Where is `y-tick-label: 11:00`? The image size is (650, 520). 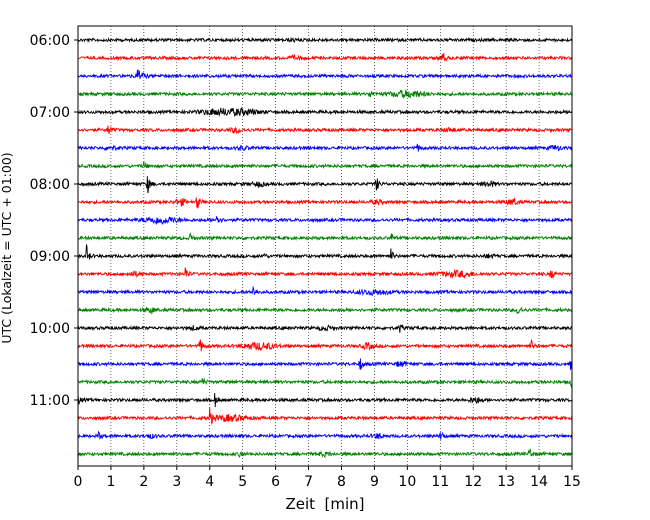 y-tick-label: 11:00 is located at coordinates (50, 401).